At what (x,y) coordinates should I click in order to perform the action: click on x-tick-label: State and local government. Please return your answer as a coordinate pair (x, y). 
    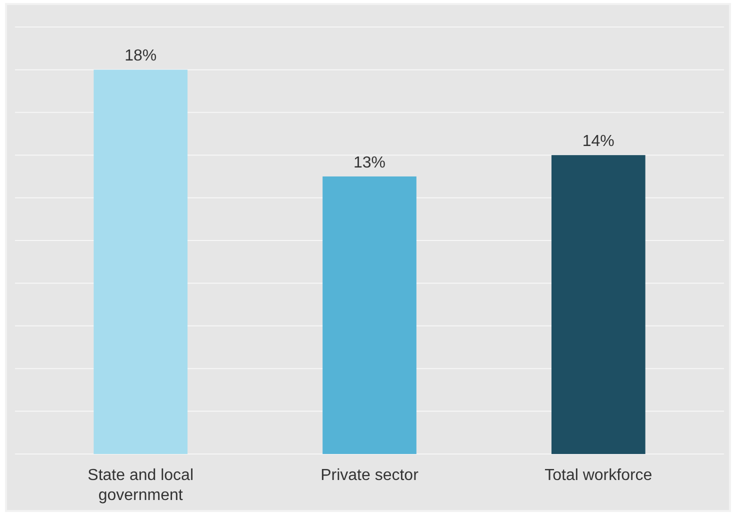
    Looking at the image, I should click on (141, 485).